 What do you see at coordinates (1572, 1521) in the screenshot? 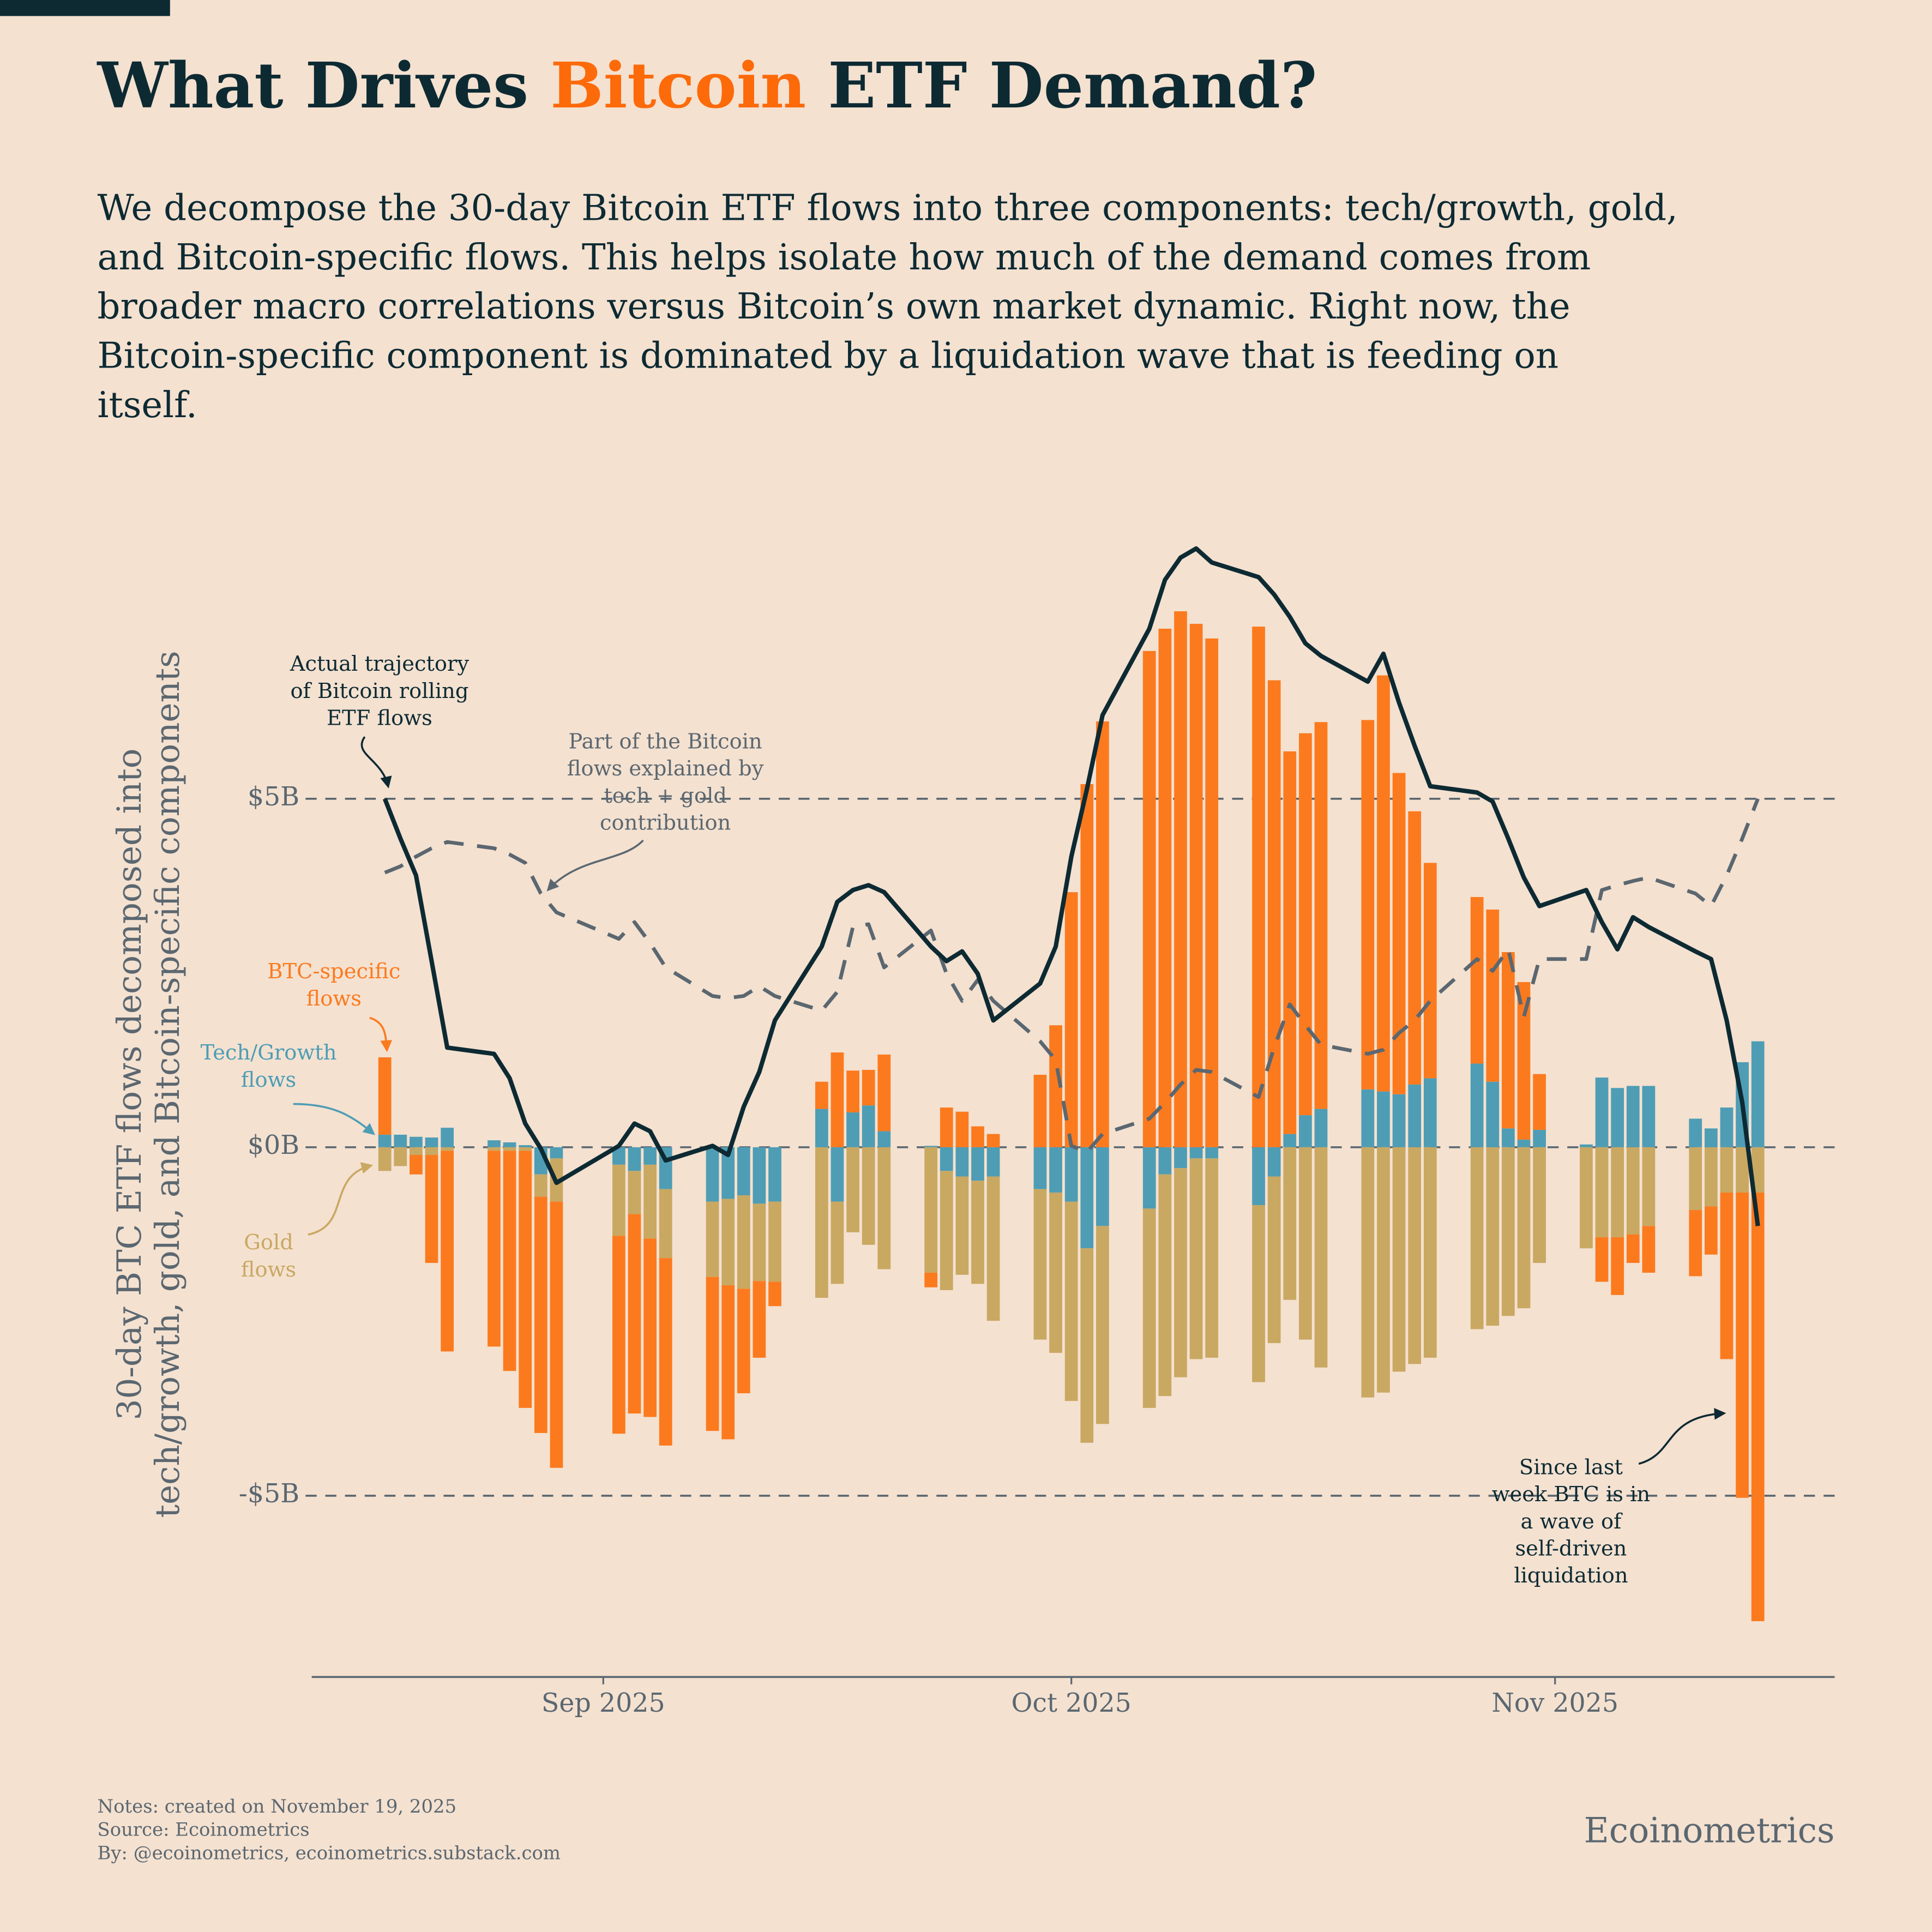
I see `annotation-line: a wave of` at bounding box center [1572, 1521].